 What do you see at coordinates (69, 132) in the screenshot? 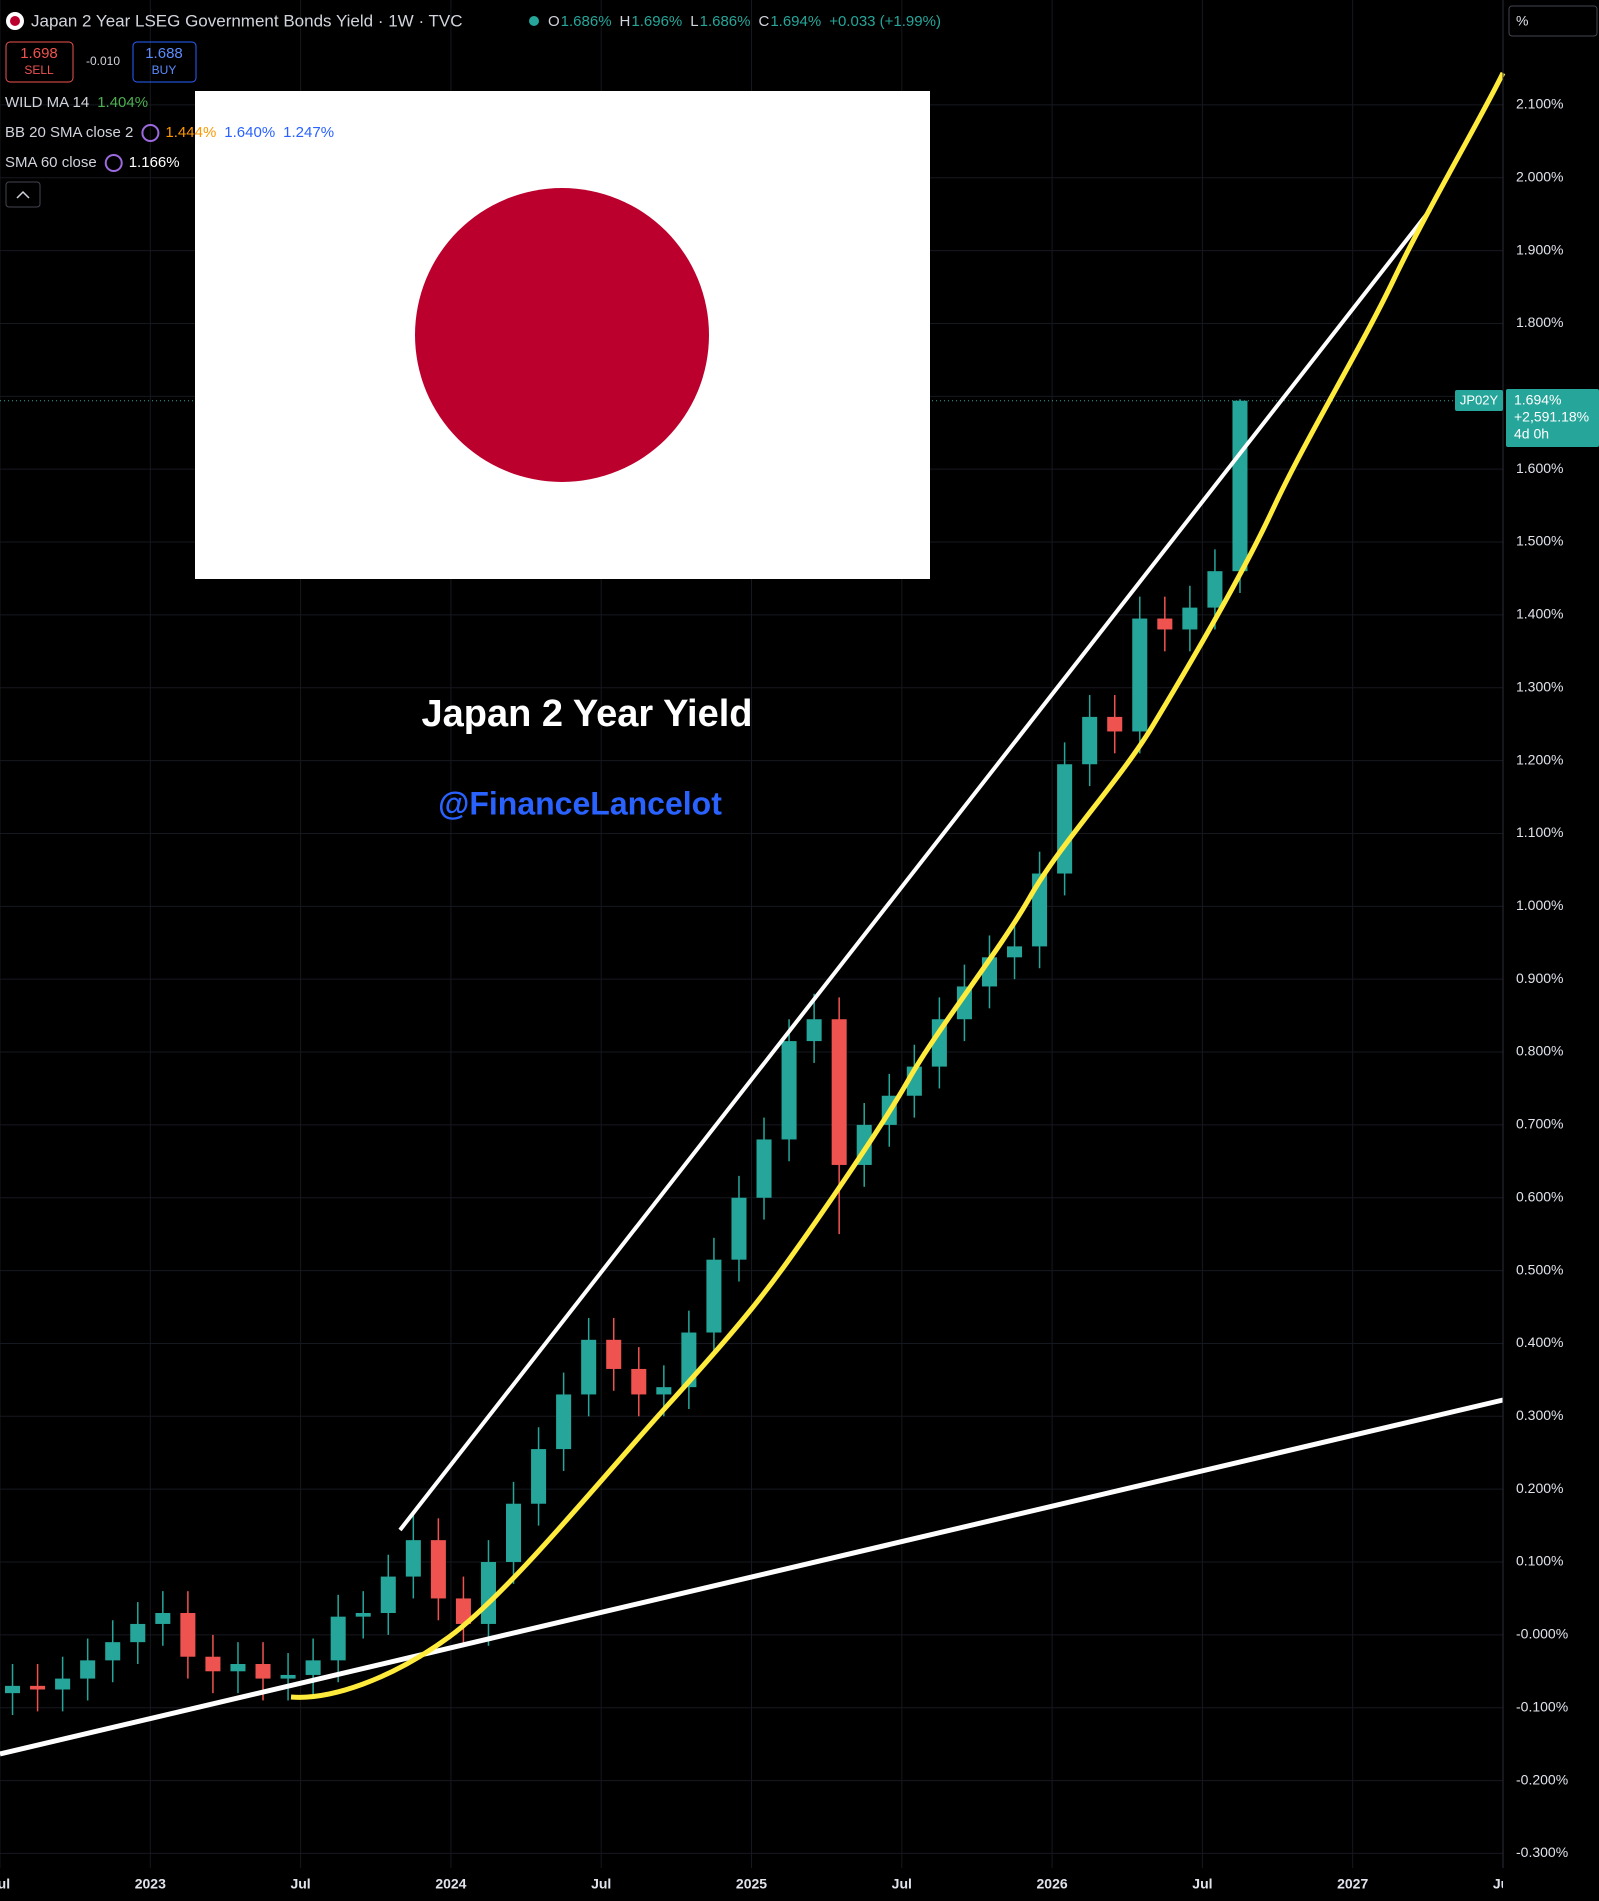
I see `indicator-name: BB 20 SMA close 2` at bounding box center [69, 132].